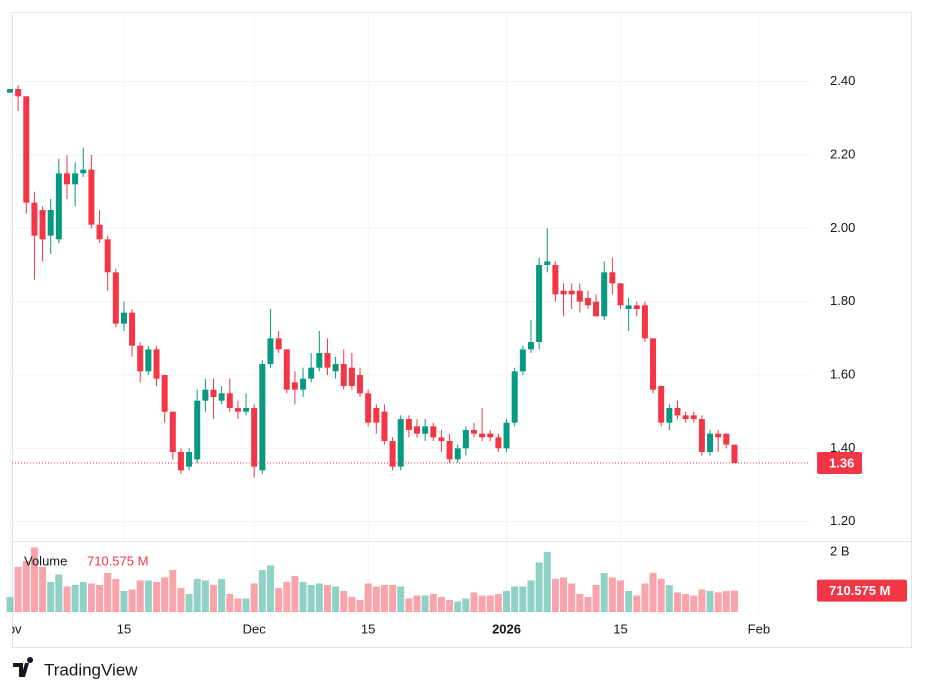  I want to click on y-tick-label: 2.20, so click(842, 153).